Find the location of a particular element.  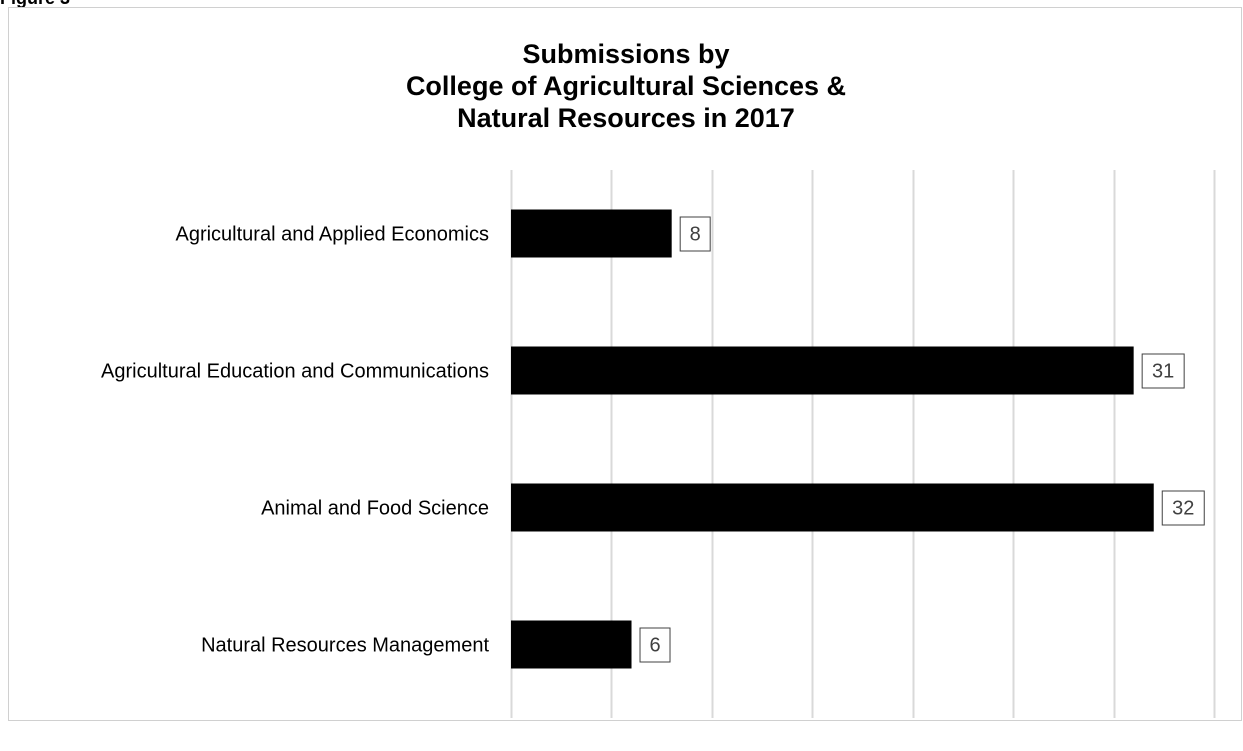

data-label-value: 31 is located at coordinates (1163, 372).